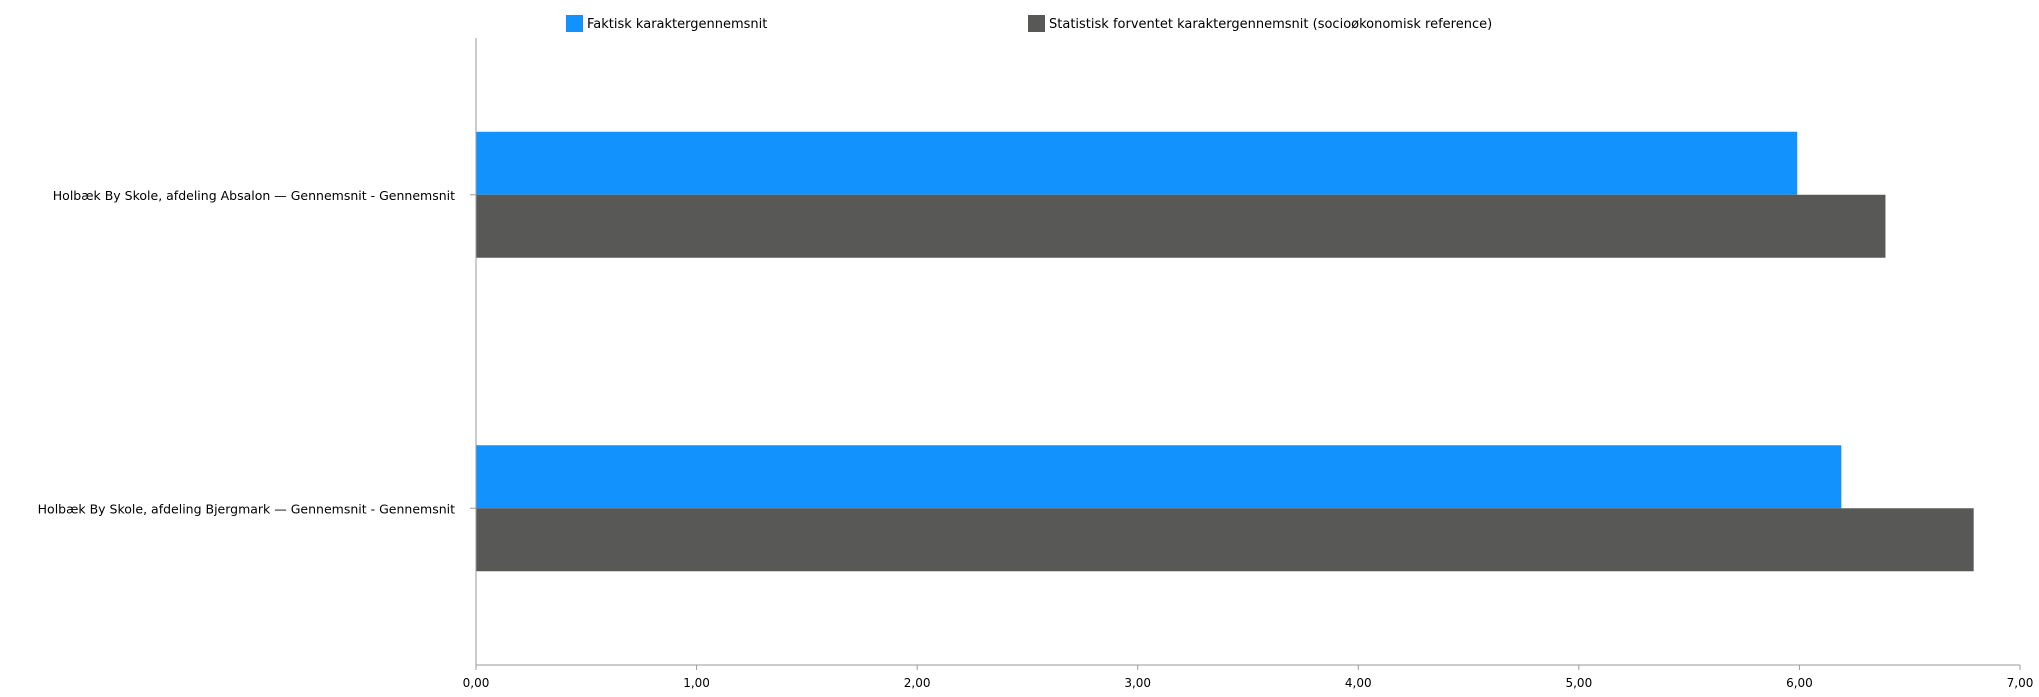 The image size is (2039, 697). What do you see at coordinates (1137, 683) in the screenshot?
I see `x-tick-label: 3,00` at bounding box center [1137, 683].